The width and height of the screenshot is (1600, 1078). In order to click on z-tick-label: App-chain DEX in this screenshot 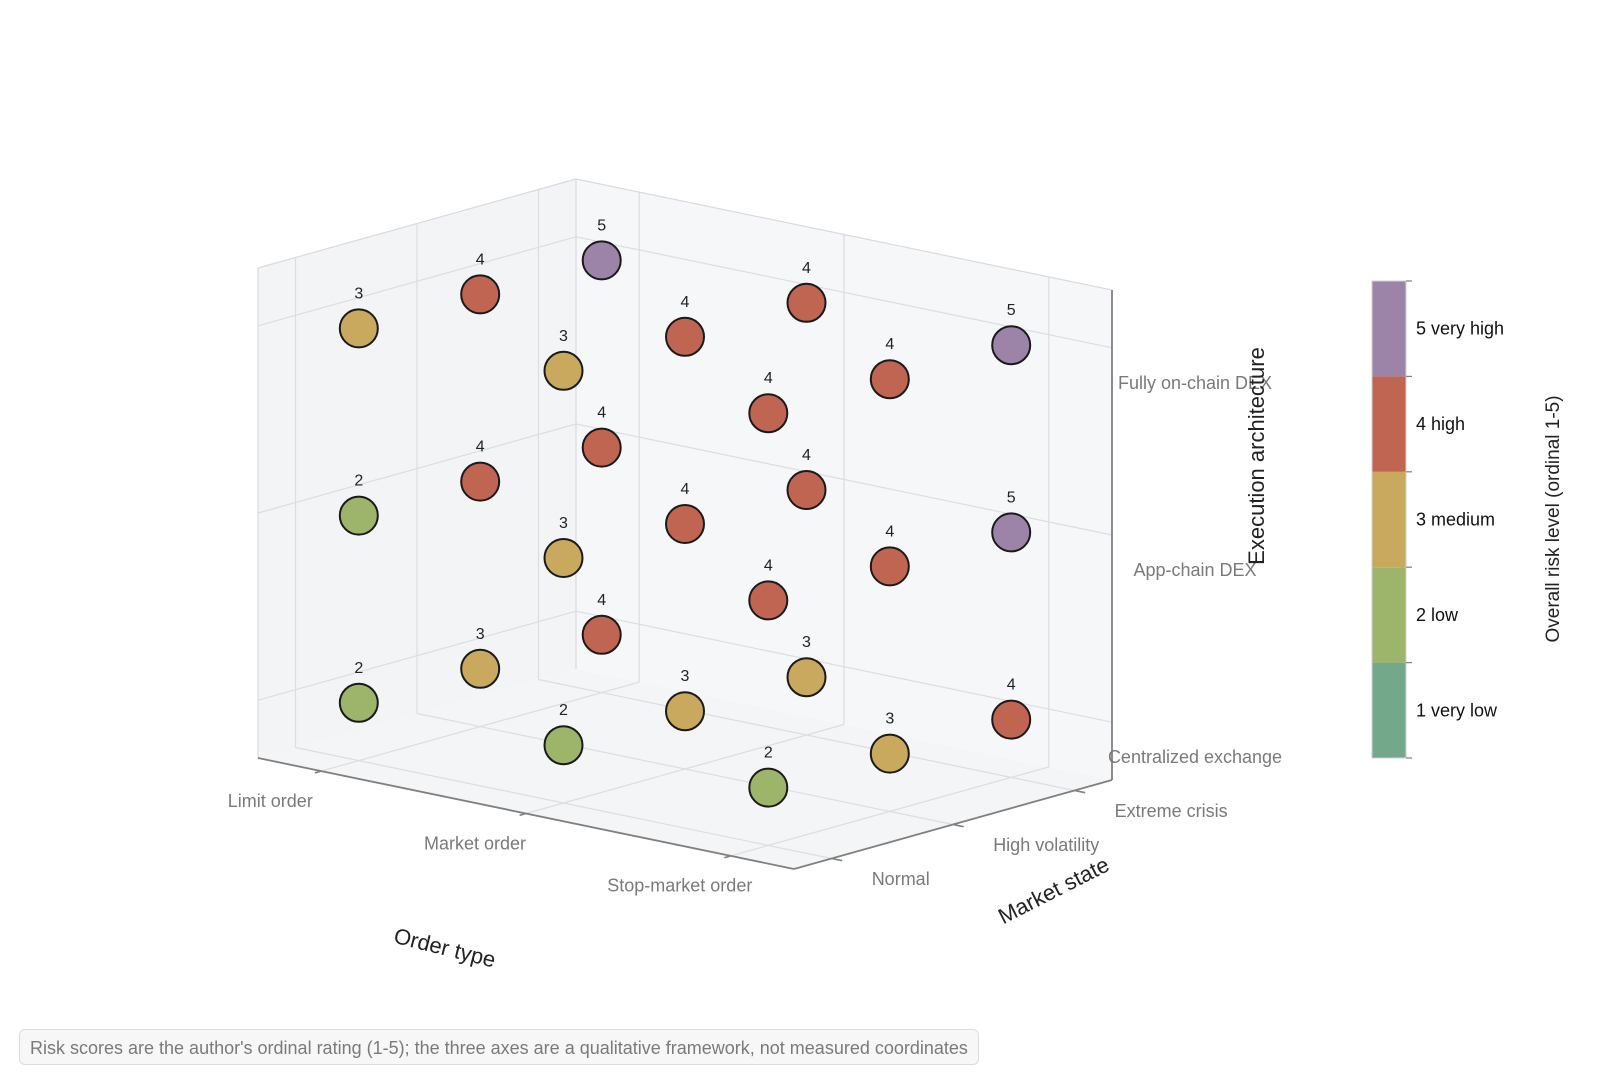, I will do `click(1194, 570)`.